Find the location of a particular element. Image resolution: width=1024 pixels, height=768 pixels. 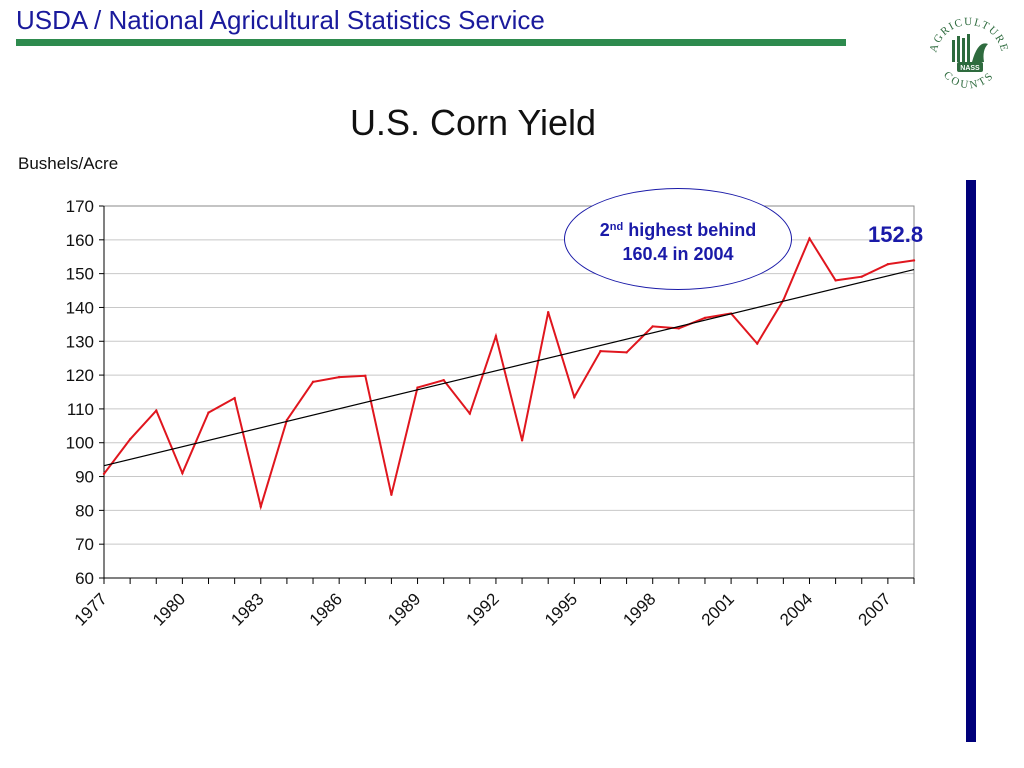

y-tick-label-170: 170 is located at coordinates (80, 206).